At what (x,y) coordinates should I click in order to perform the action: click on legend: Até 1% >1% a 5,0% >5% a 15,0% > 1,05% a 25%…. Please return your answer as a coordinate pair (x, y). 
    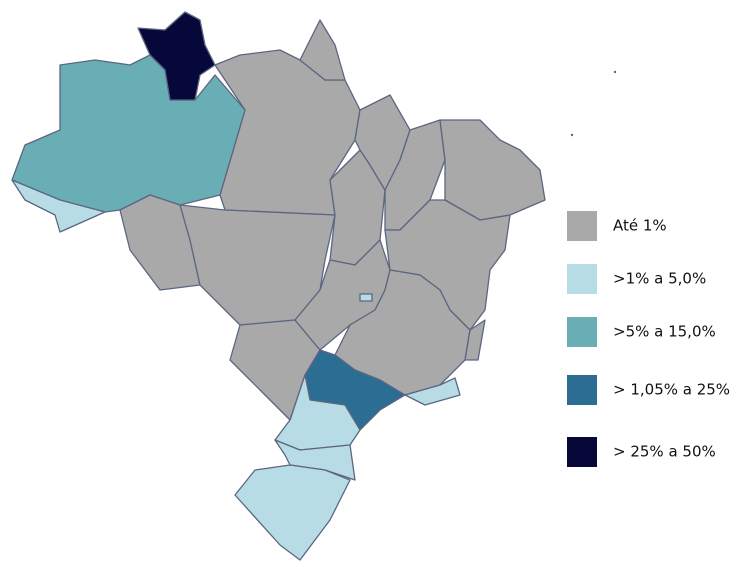
    Looking at the image, I should click on (648, 339).